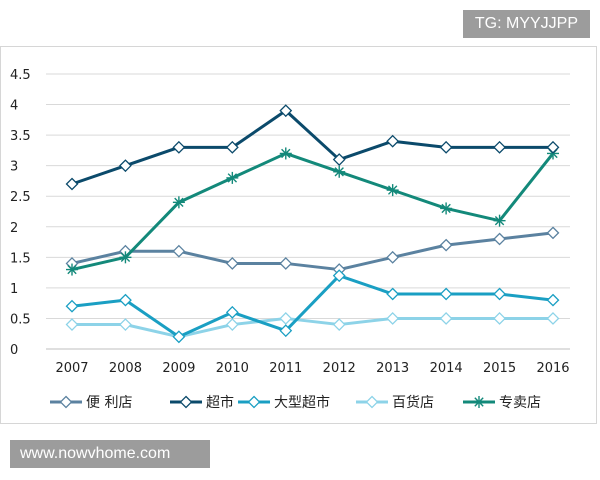 This screenshot has width=600, height=480. Describe the element at coordinates (526, 24) in the screenshot. I see `watermark-top: TG: MYYJJPP` at that location.